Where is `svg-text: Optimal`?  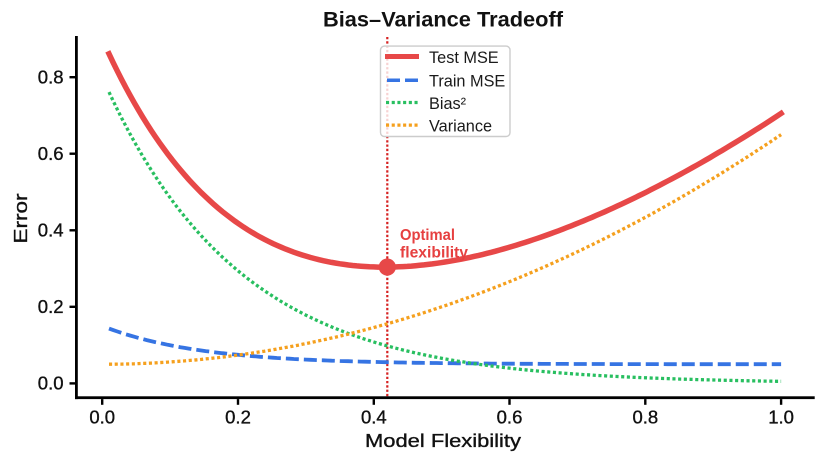 svg-text: Optimal is located at coordinates (427, 235).